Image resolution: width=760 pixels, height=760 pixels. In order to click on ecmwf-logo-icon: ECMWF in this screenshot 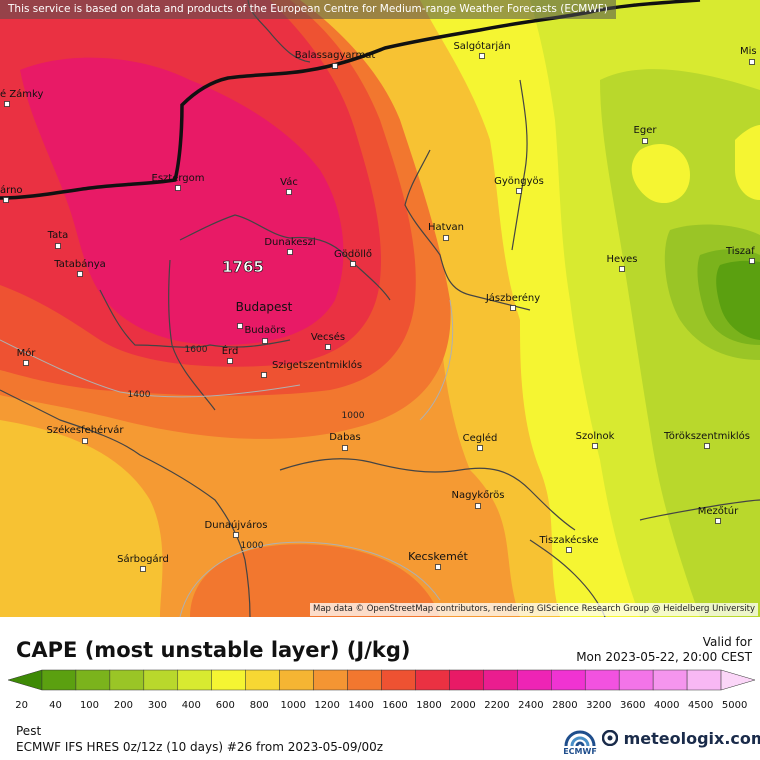, I will do `click(580, 740)`.